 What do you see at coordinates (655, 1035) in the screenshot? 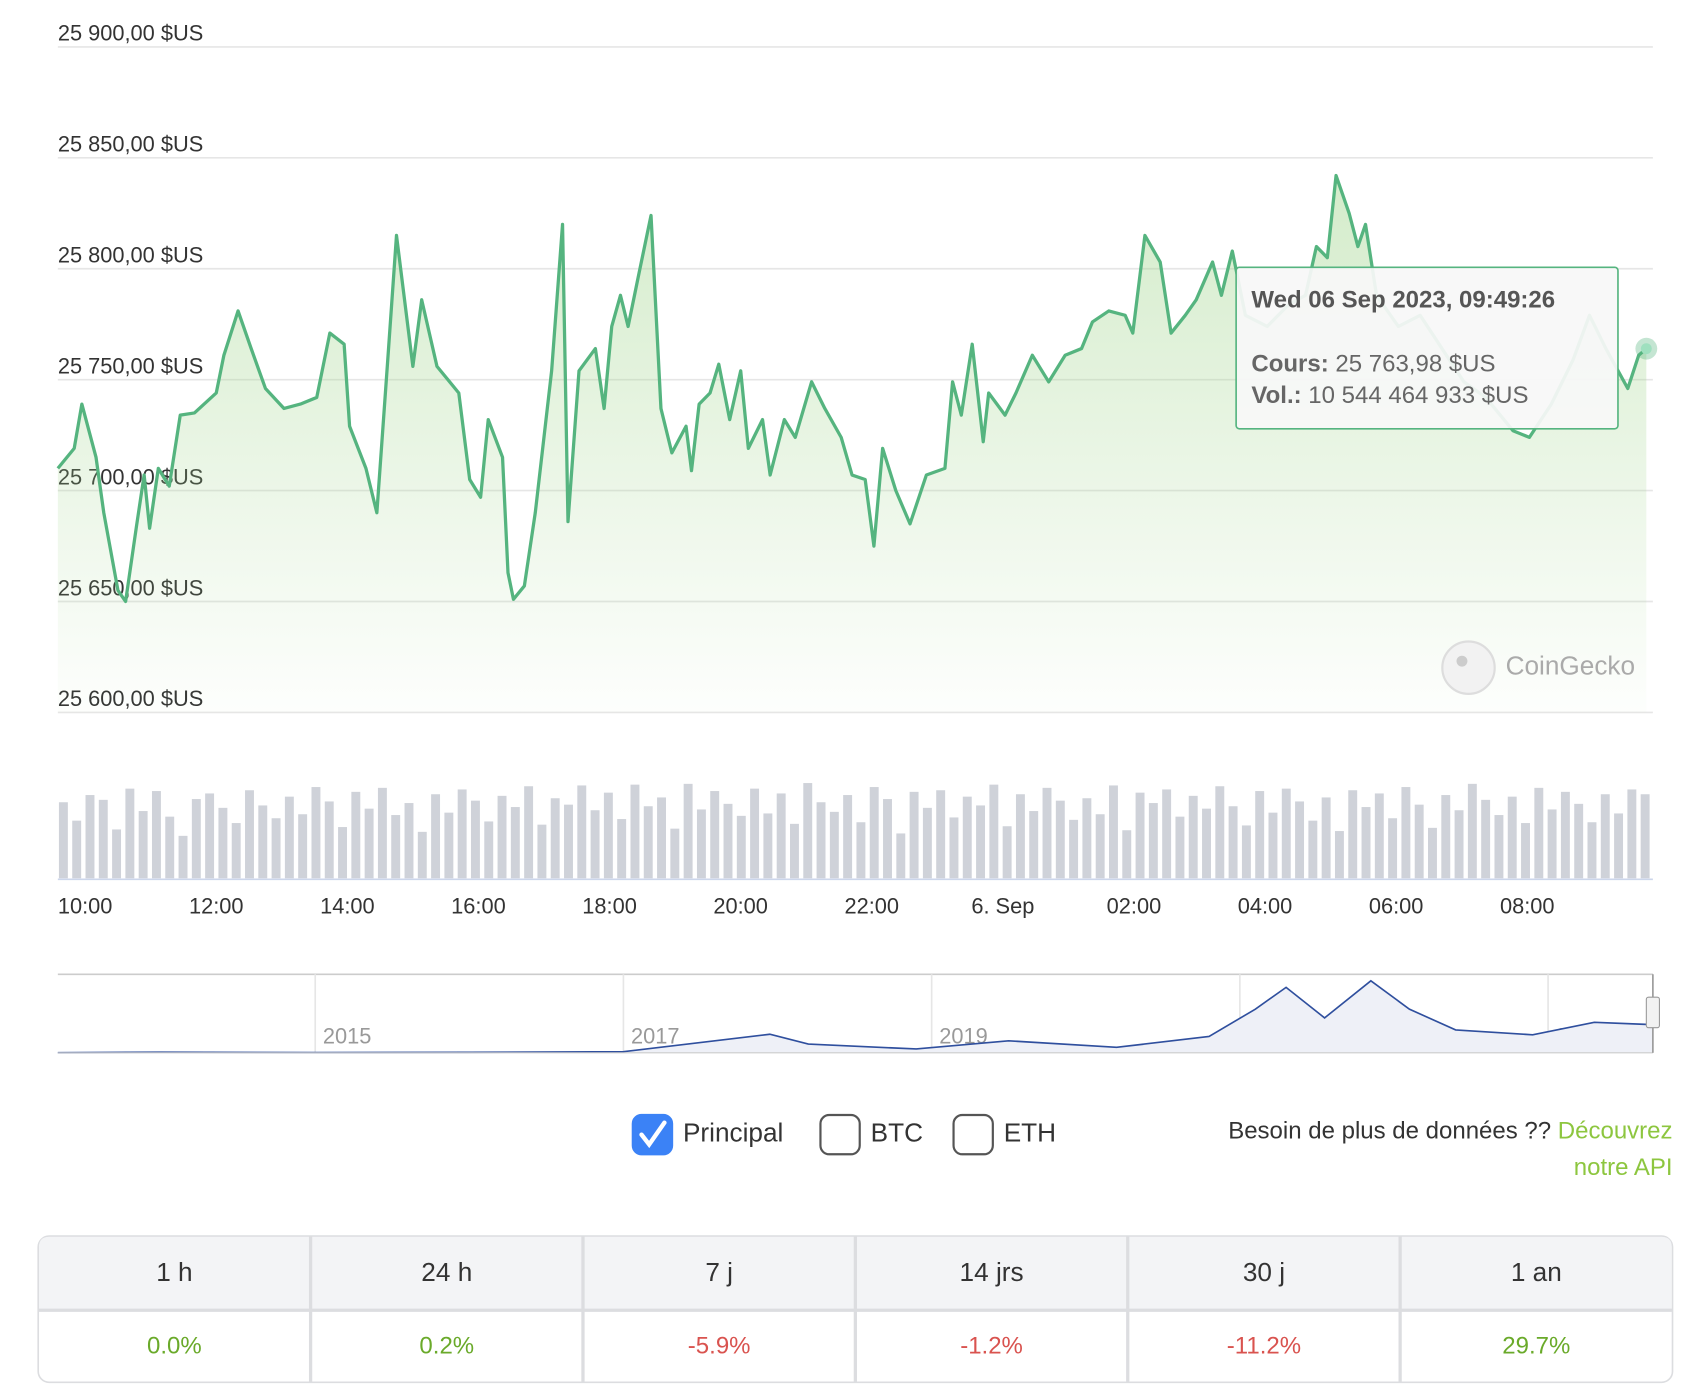
I see `navigator-label: 2017` at bounding box center [655, 1035].